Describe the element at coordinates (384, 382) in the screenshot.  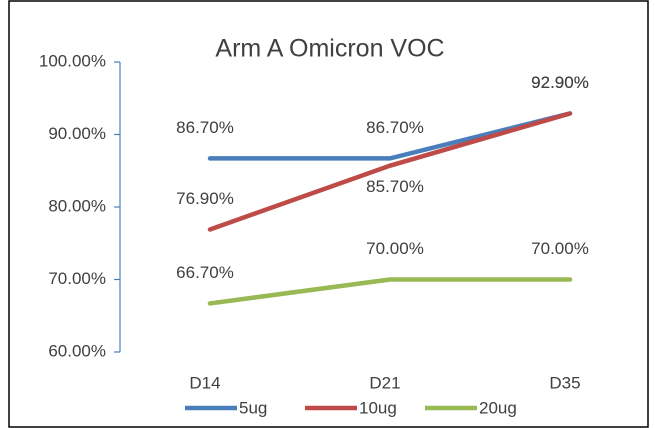
I see `x-tick-label: D21` at that location.